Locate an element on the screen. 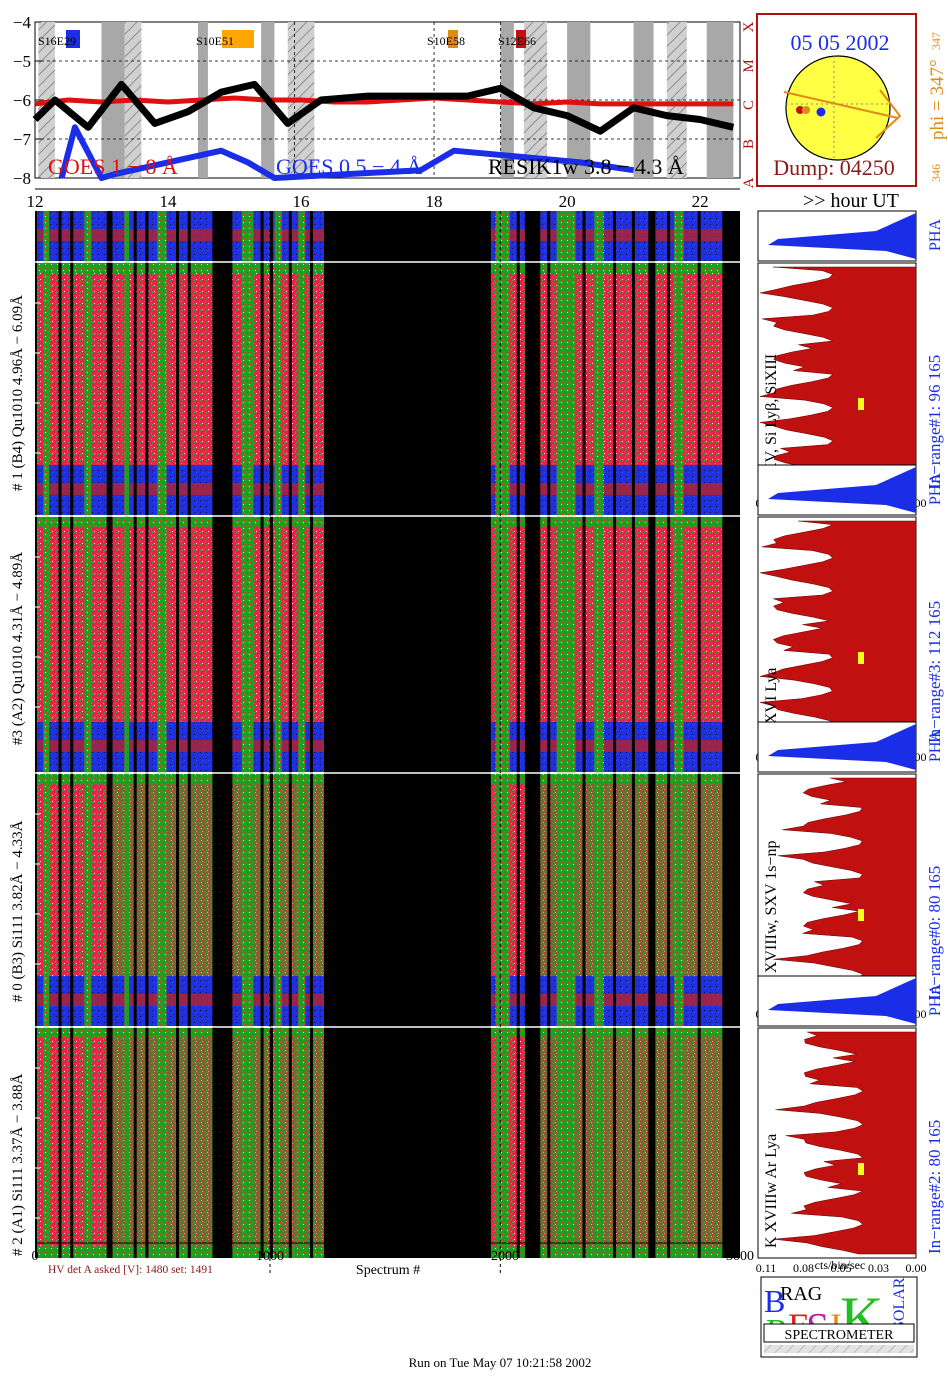 The image size is (948, 1380). hour-tick-label: 12 is located at coordinates (35, 201).